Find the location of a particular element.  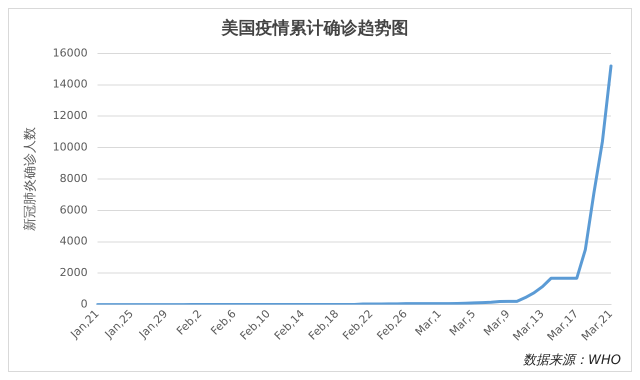

source-note: 数据来源：WHO is located at coordinates (572, 360).